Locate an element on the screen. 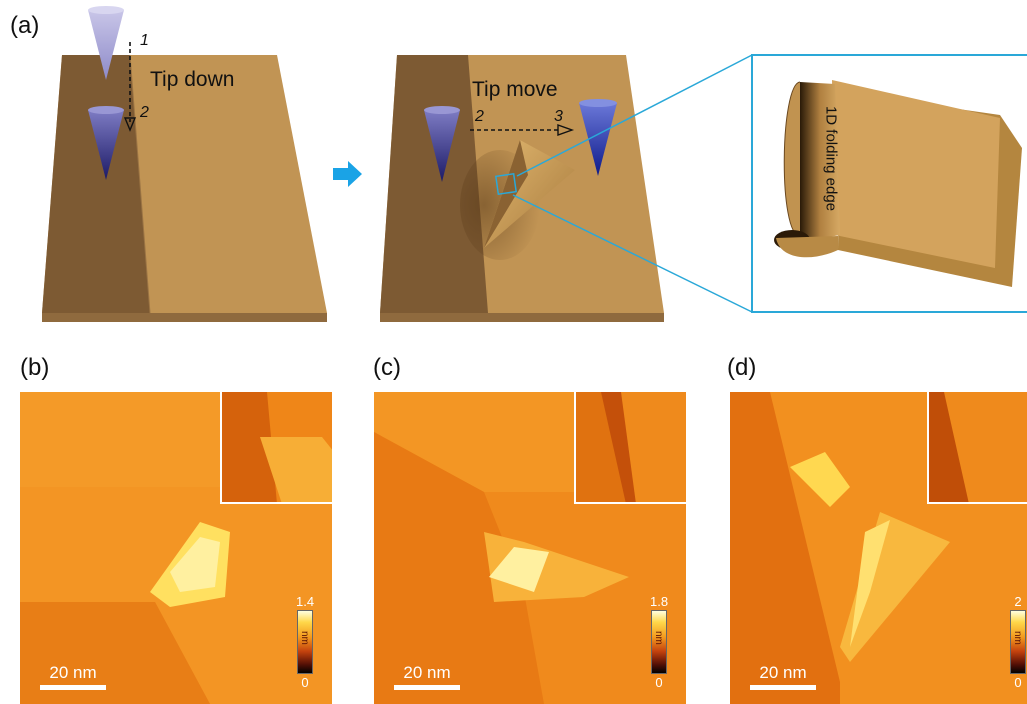 The image size is (1027, 704). colorbar-c: 1.8 nm 0 is located at coordinates (659, 642).